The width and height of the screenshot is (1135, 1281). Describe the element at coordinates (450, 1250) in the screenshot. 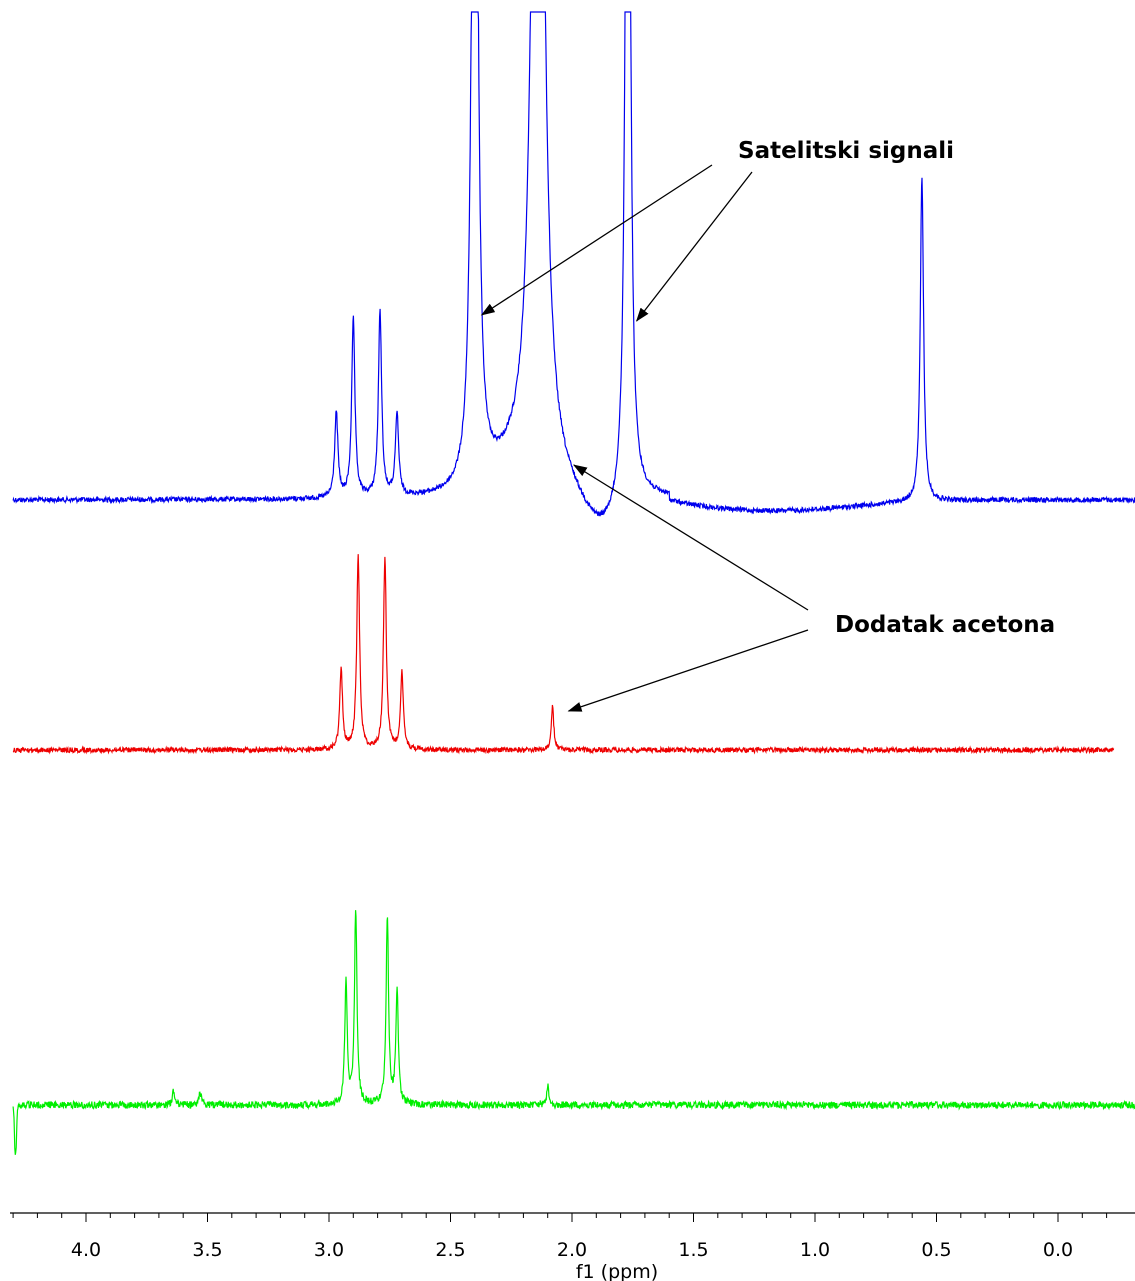

I see `x-tick-label: 2.5` at that location.